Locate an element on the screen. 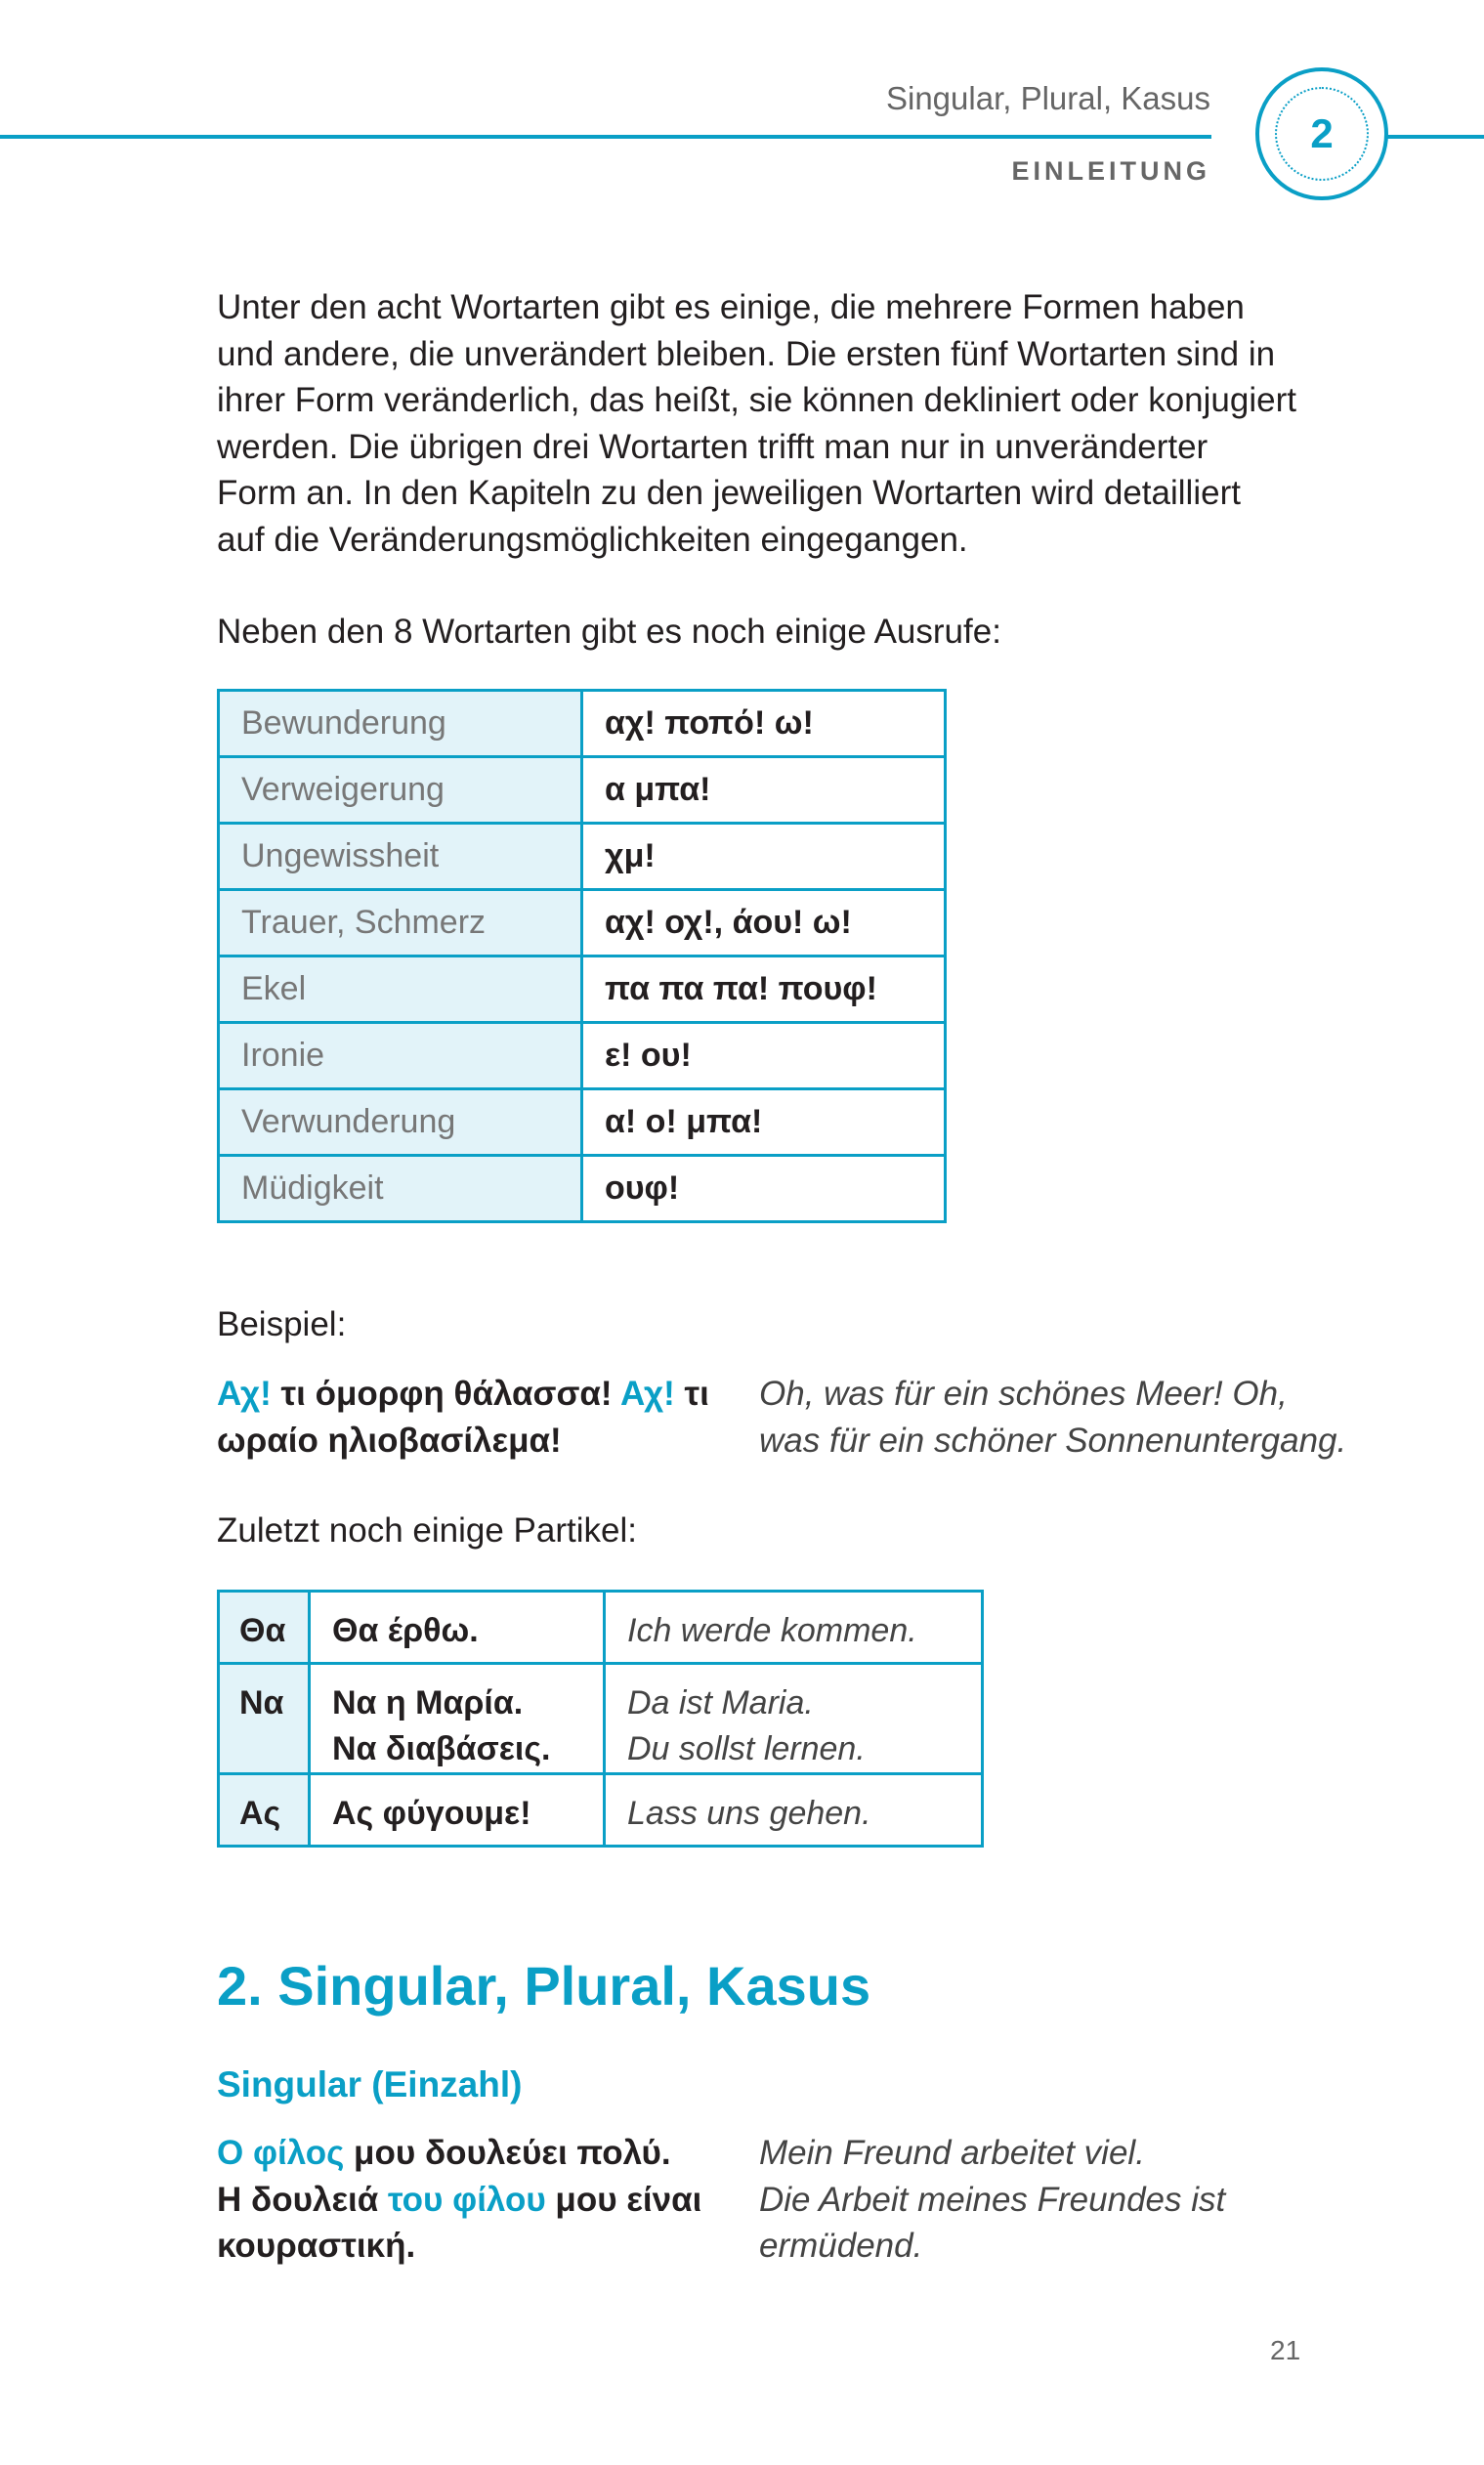 This screenshot has width=1484, height=2465. page-number: 21 is located at coordinates (1285, 2350).